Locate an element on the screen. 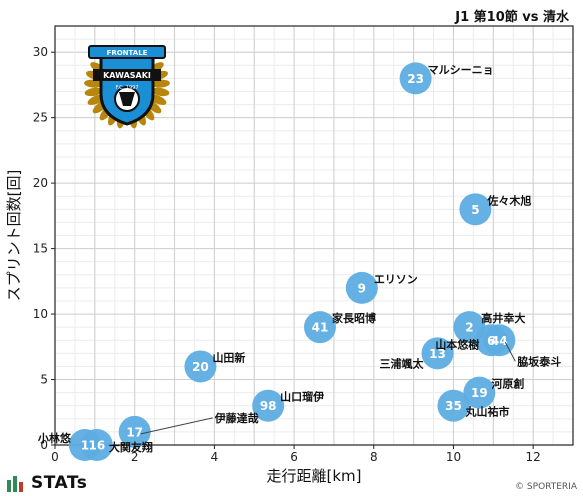 Image resolution: width=583 pixels, height=496 pixels. point-label-17: 伊藤達哉 is located at coordinates (236, 418).